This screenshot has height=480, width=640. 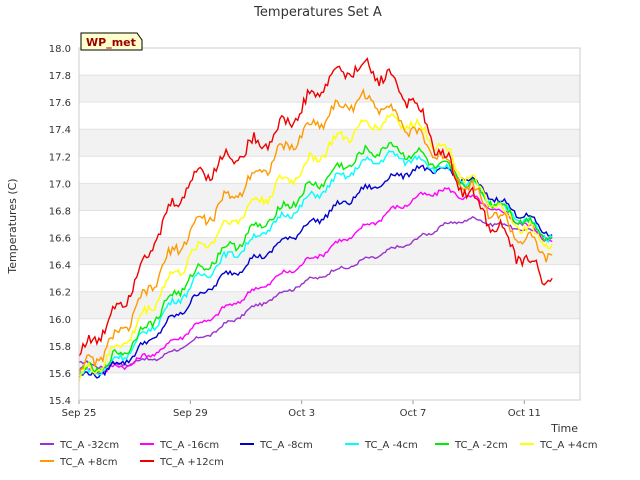 What do you see at coordinates (60, 239) in the screenshot?
I see `y-tick-label: 16.6` at bounding box center [60, 239].